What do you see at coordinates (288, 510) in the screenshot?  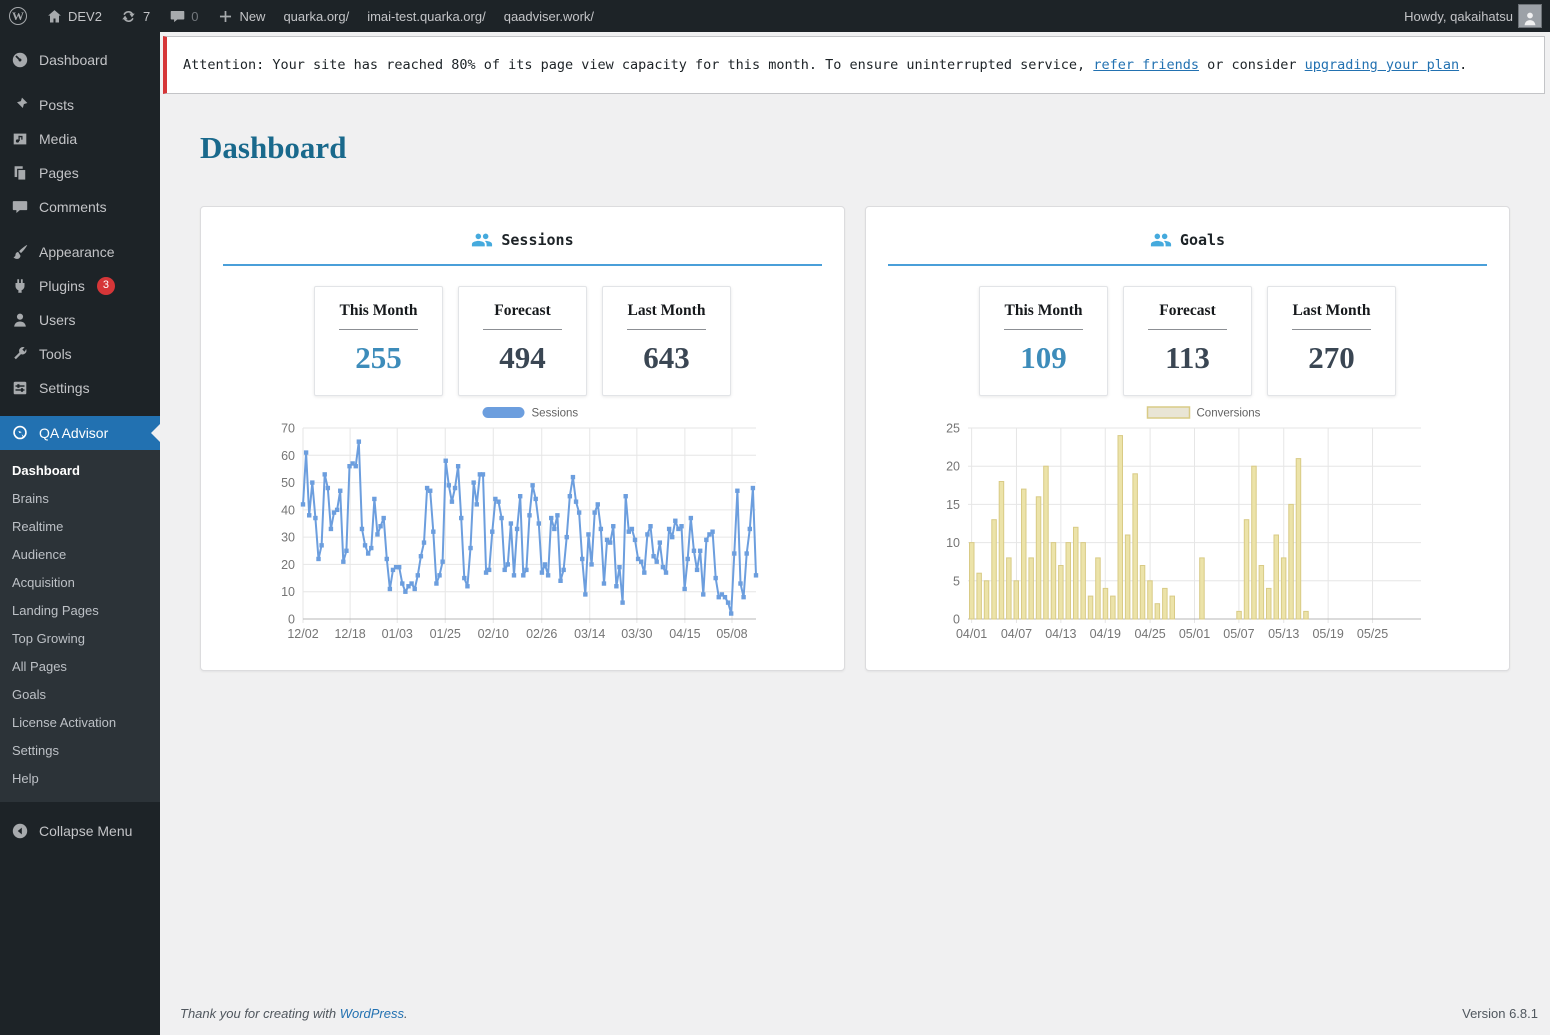 I see `svg-text: 40` at bounding box center [288, 510].